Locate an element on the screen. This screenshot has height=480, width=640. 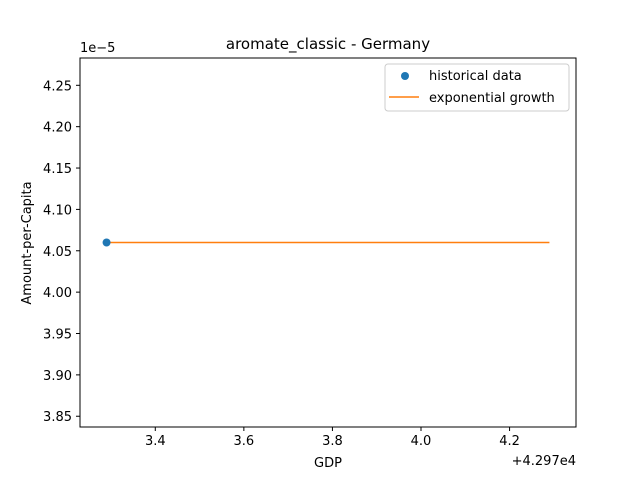
x-offset-text: +4.297e4 is located at coordinates (544, 461).